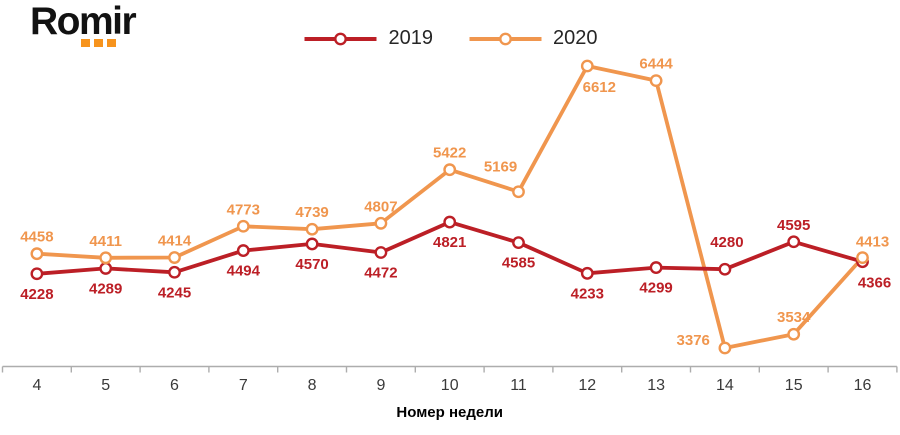 This screenshot has width=900, height=435. I want to click on x-tick-label: 7, so click(243, 385).